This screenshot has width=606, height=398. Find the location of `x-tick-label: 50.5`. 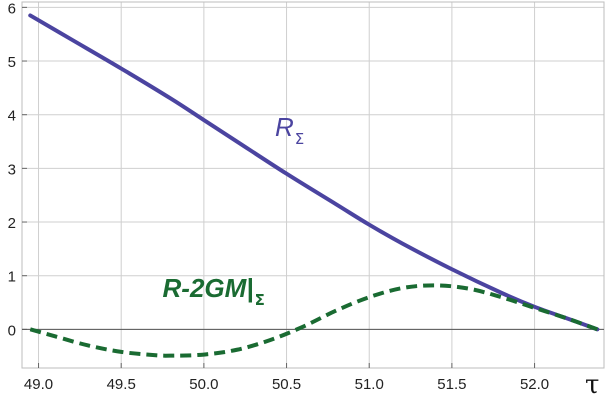

x-tick-label: 50.5 is located at coordinates (286, 384).